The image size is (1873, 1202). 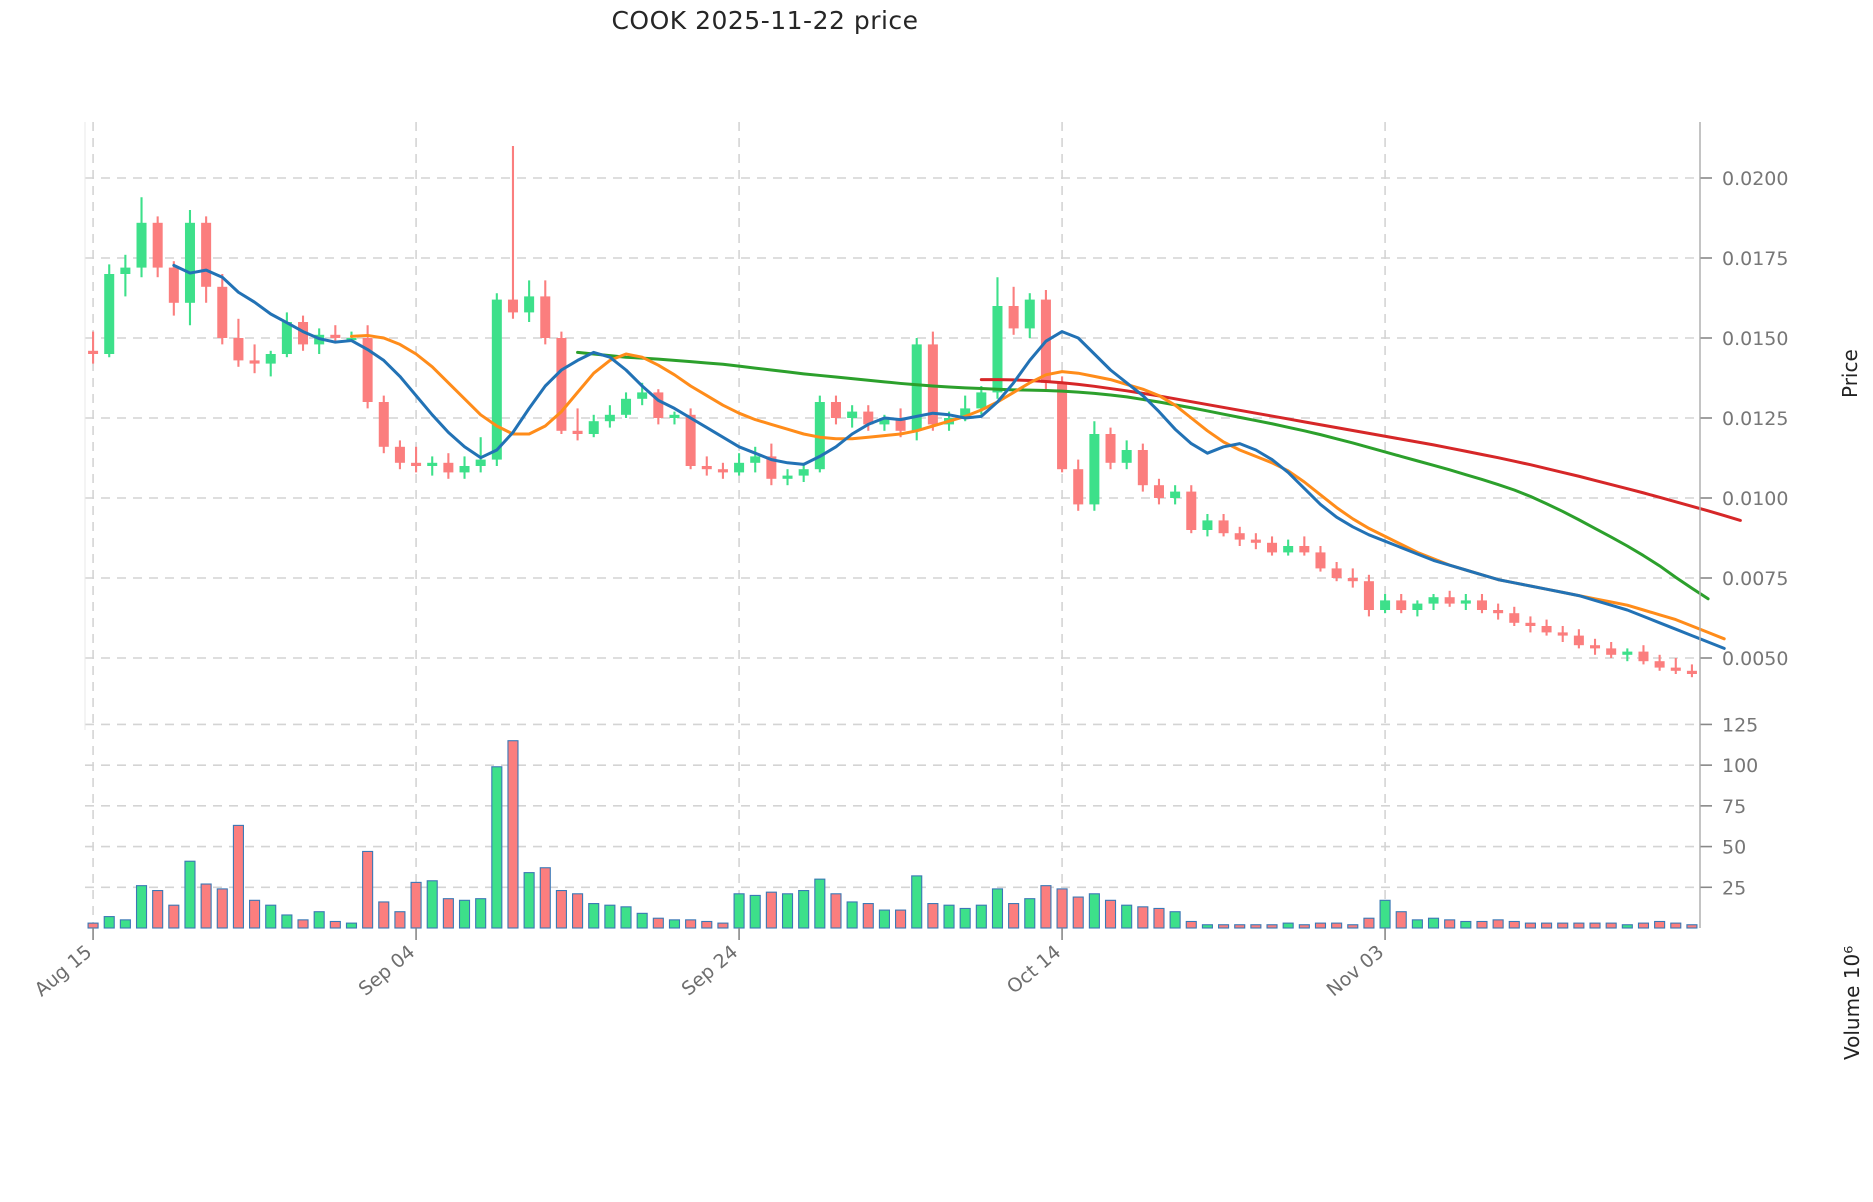 What do you see at coordinates (1356, 971) in the screenshot?
I see `date-tick-label: Nov 03` at bounding box center [1356, 971].